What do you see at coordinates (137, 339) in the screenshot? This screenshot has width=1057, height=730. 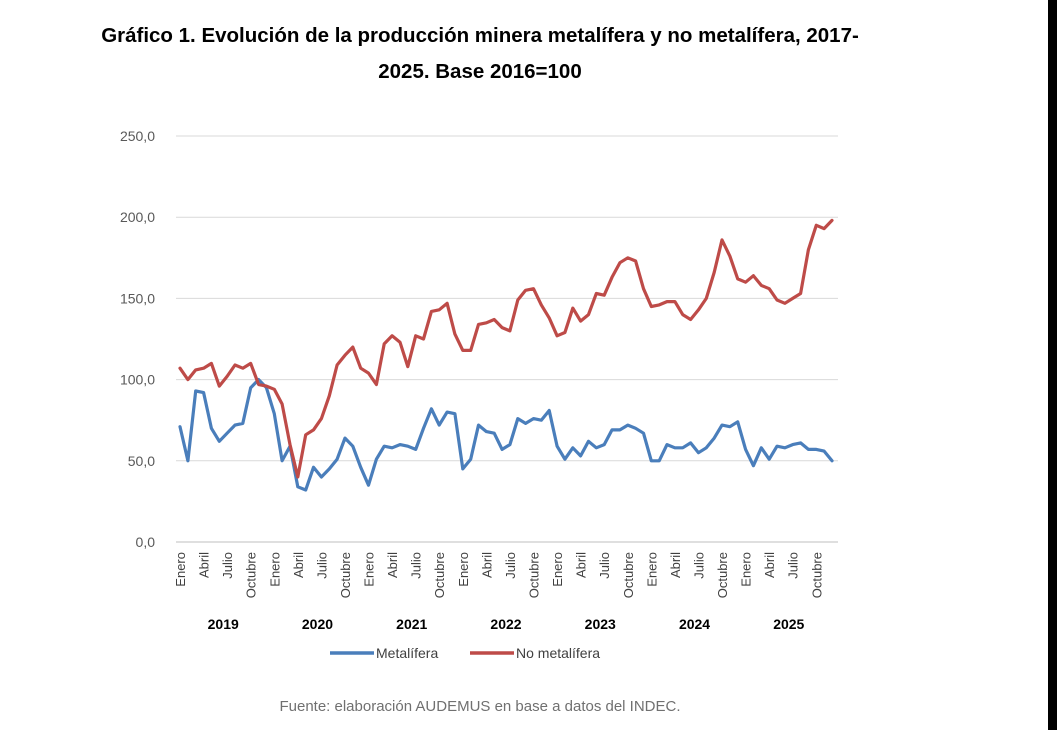 I see `y-axis-ticks: 0,0 50,0 100,0 150,0 200,0 250,0` at bounding box center [137, 339].